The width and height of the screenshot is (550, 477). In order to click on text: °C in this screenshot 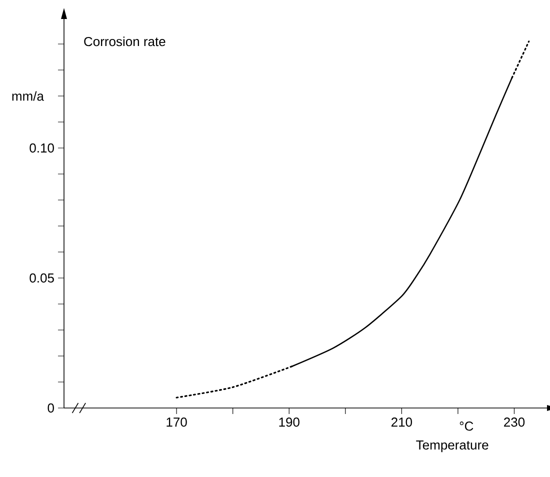, I will do `click(467, 426)`.